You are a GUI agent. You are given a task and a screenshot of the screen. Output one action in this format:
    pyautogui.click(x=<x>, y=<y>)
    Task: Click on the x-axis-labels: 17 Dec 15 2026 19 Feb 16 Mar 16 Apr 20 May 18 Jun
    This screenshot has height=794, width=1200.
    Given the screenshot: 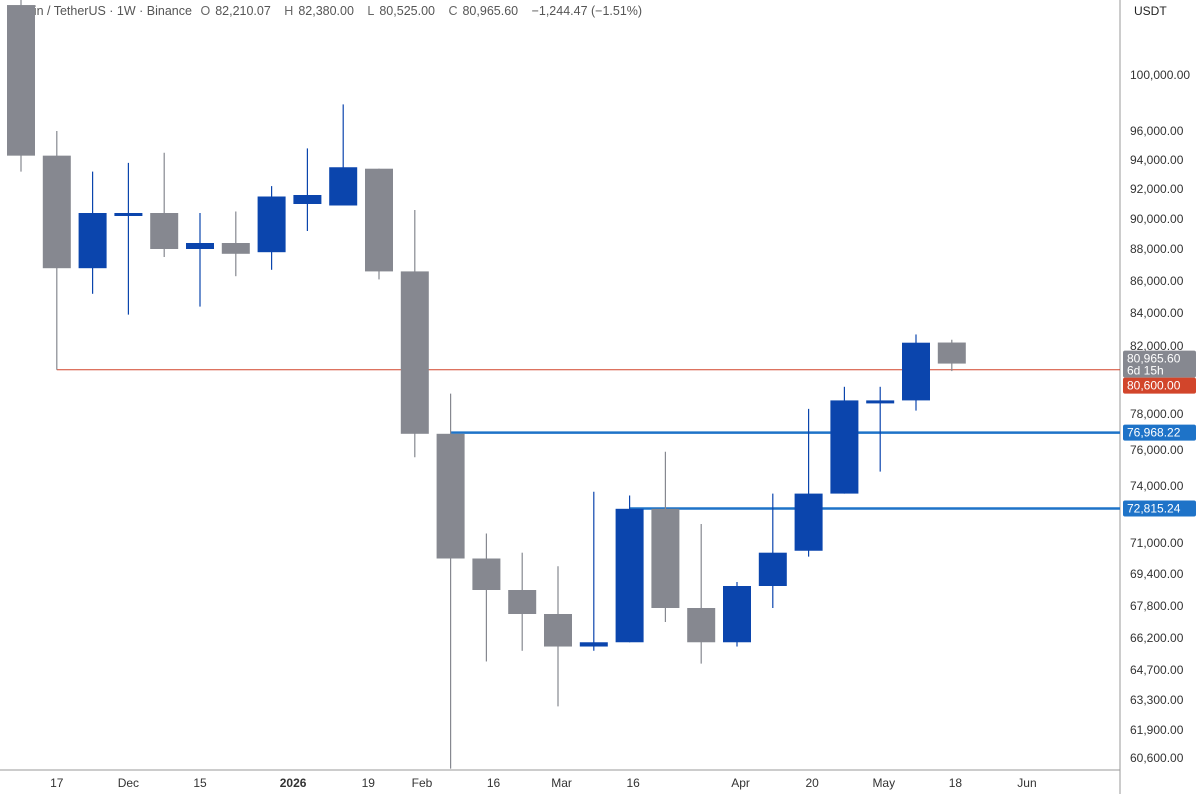 What is the action you would take?
    pyautogui.click(x=543, y=783)
    